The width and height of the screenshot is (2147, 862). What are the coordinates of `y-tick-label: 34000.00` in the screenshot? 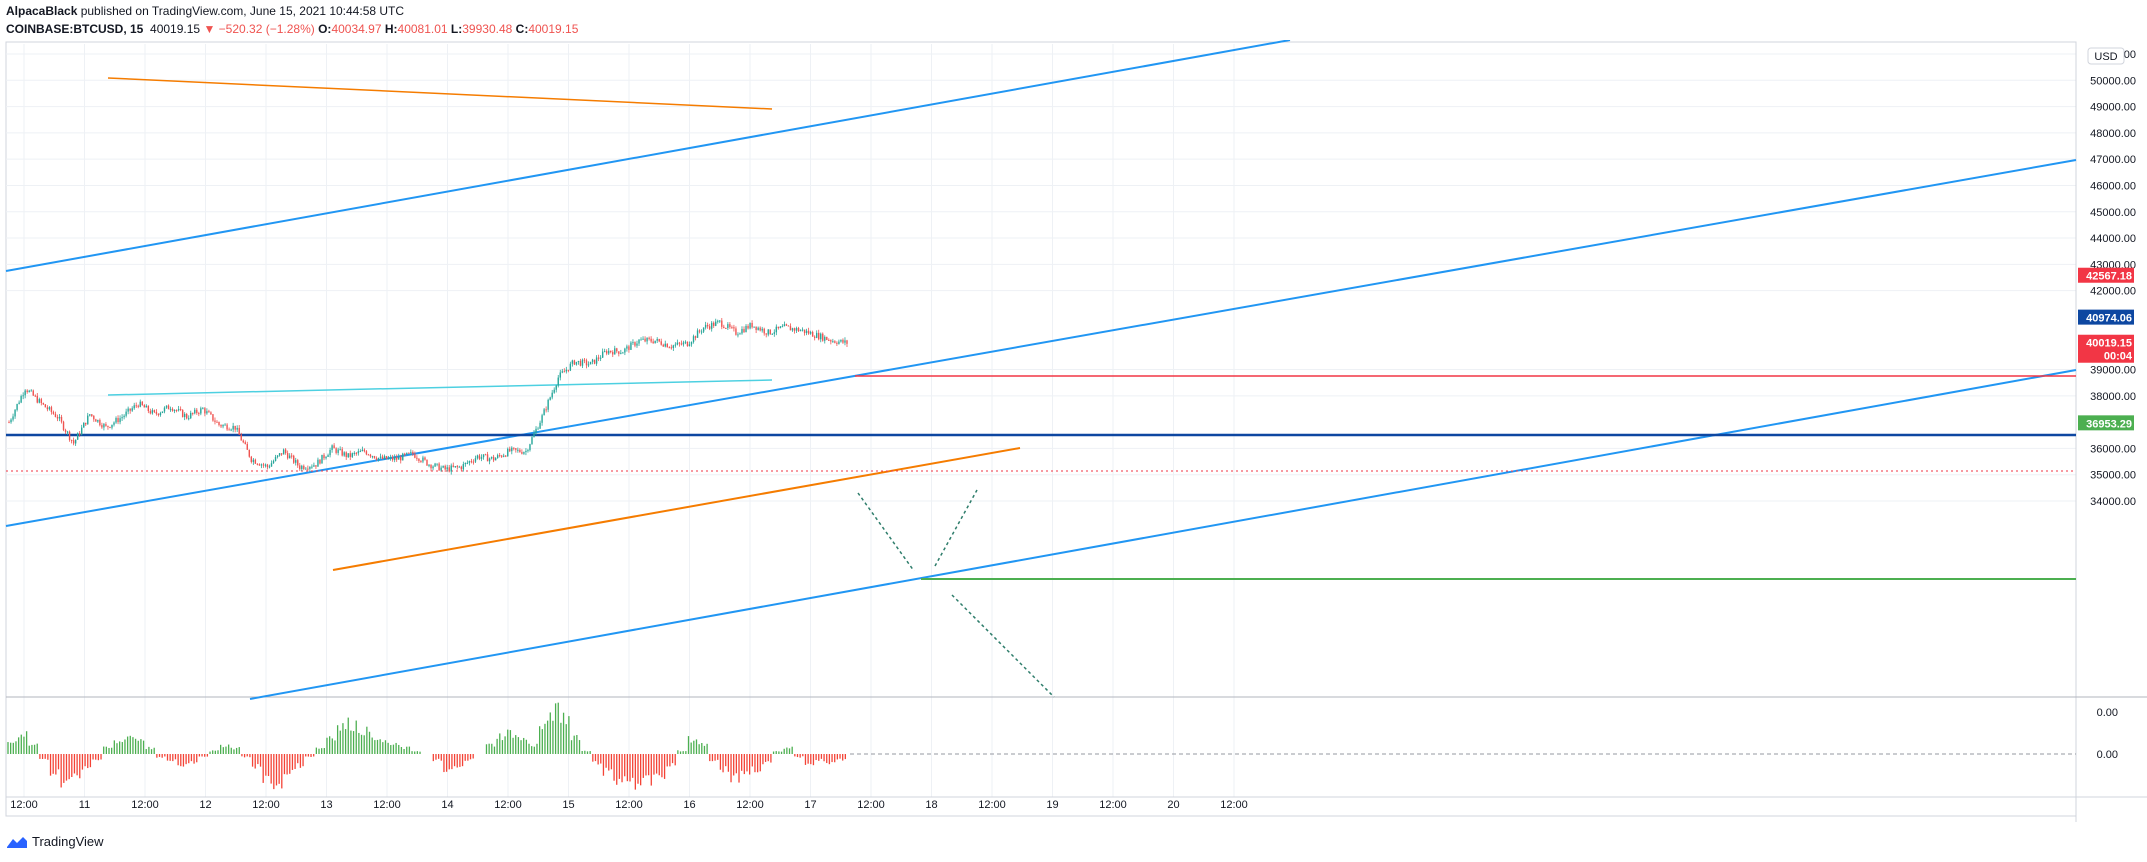 It's located at (2113, 502).